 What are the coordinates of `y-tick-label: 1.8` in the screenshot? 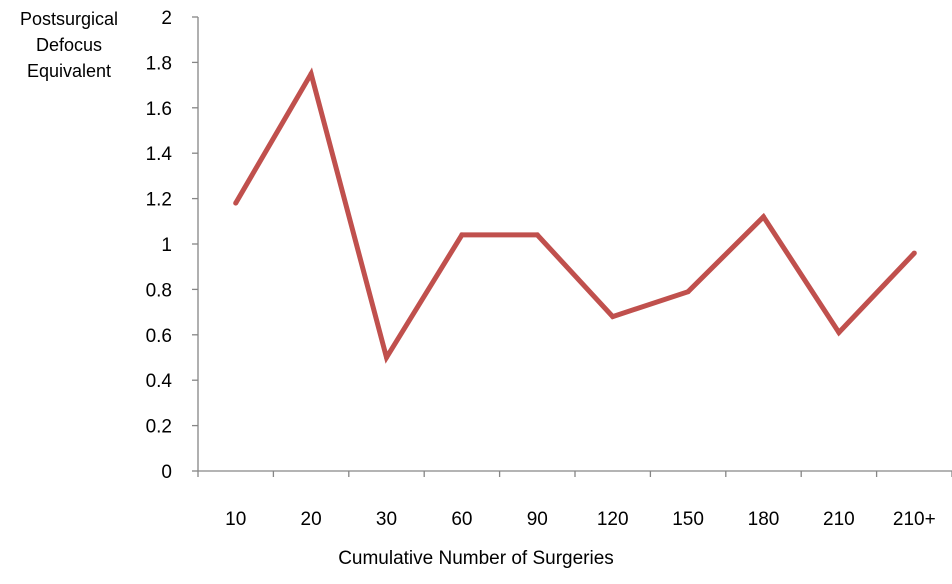 It's located at (159, 63).